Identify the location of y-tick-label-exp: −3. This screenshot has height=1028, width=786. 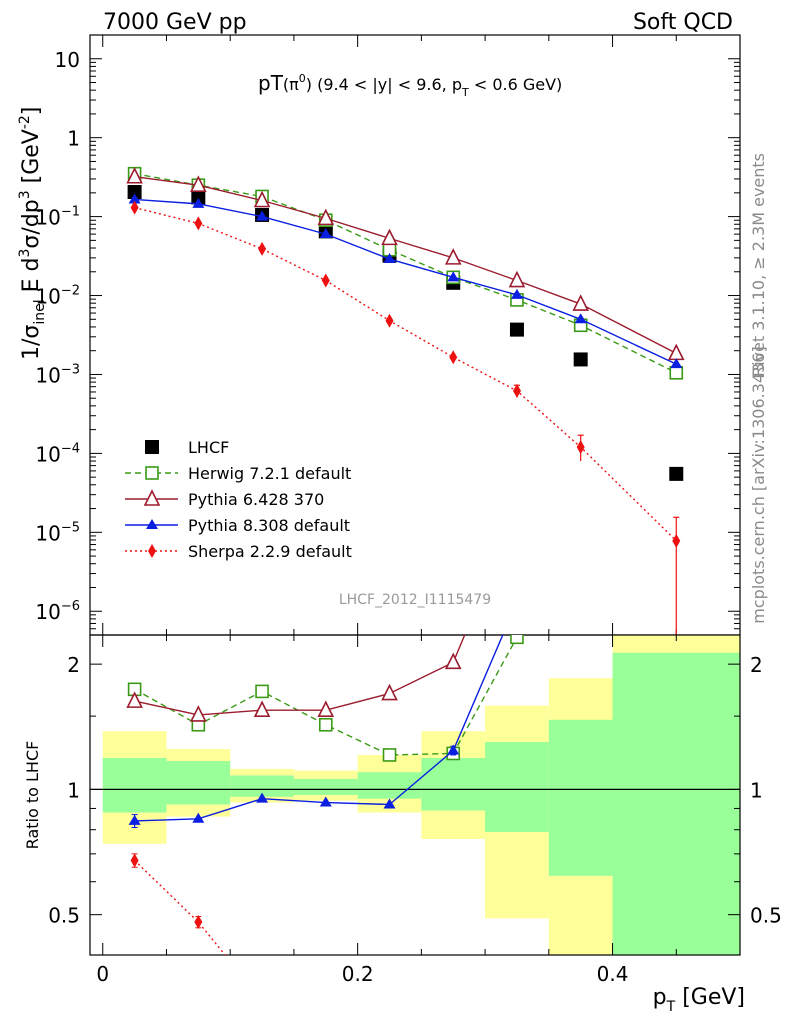
(70, 369).